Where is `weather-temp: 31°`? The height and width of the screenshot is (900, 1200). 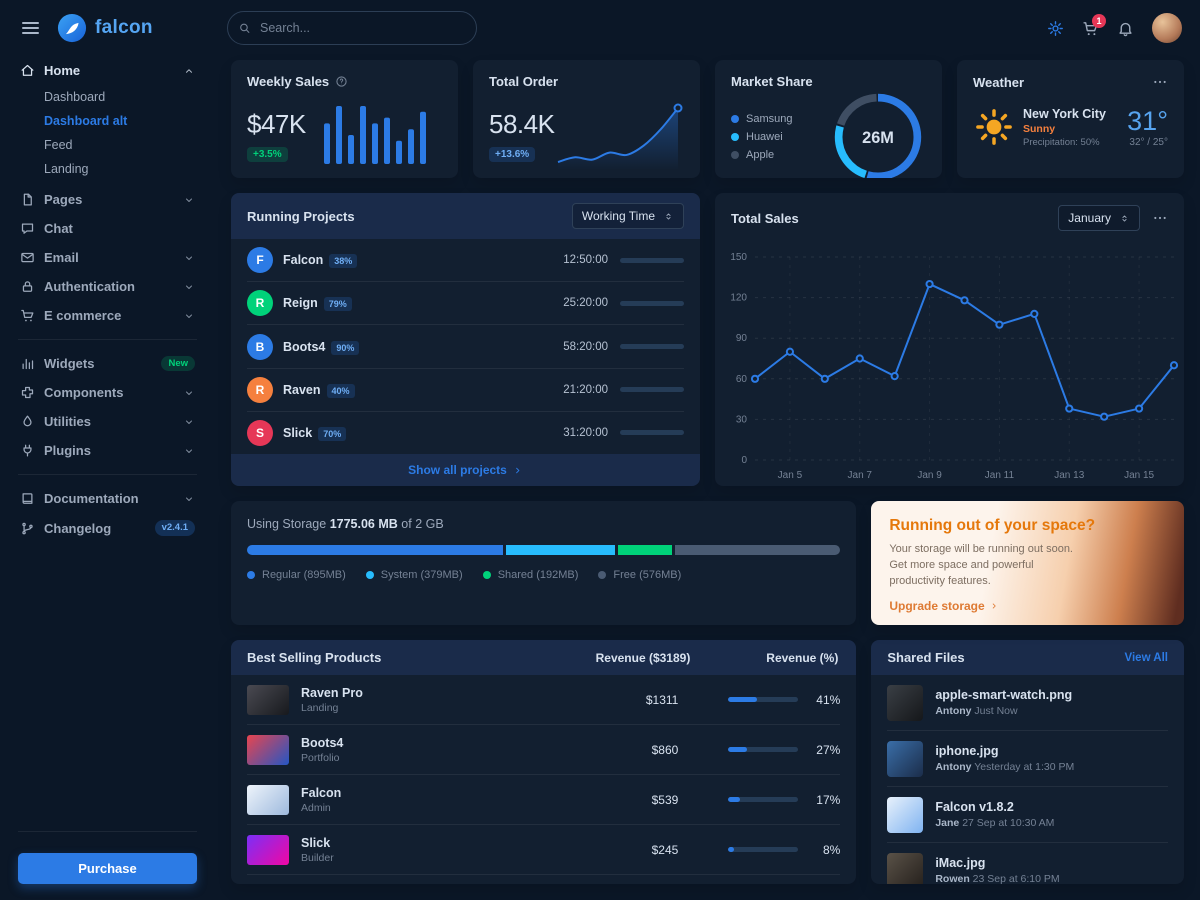
weather-temp: 31° is located at coordinates (1147, 121).